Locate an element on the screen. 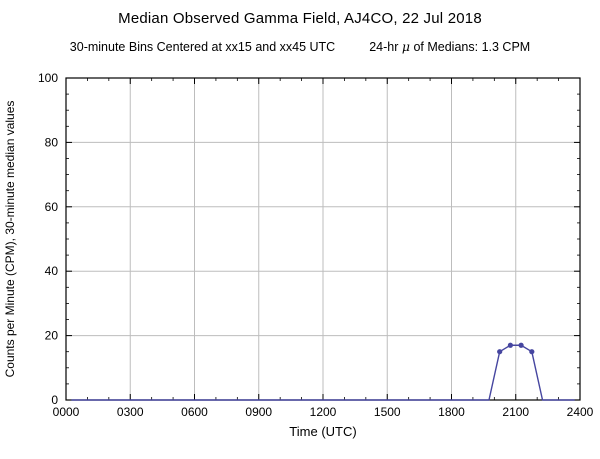 The image size is (600, 459). svg-text: 1800 is located at coordinates (451, 412).